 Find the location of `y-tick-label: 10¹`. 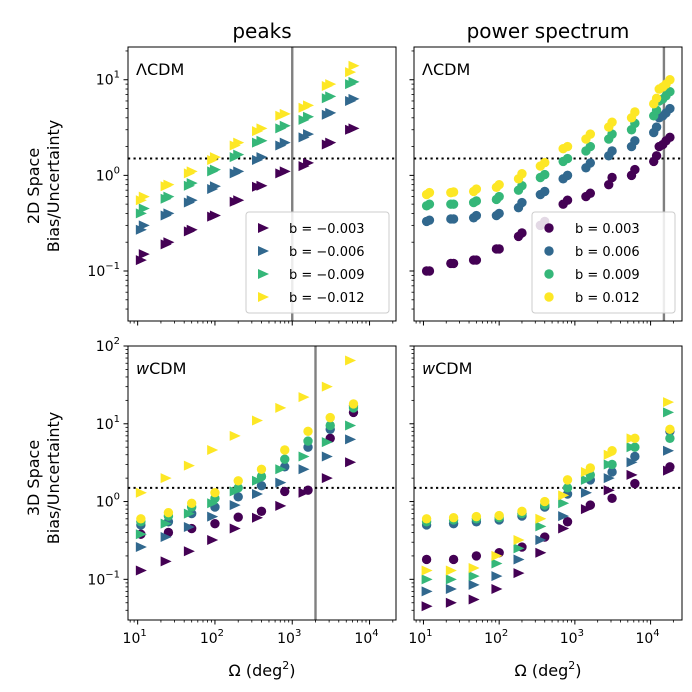

y-tick-label: 10¹ is located at coordinates (108, 79).